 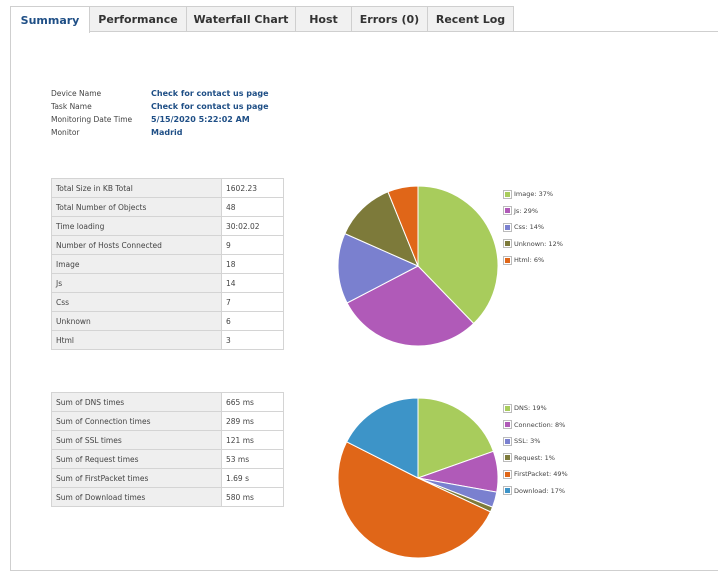 What do you see at coordinates (252, 440) in the screenshot?
I see `row-value: 121 ms` at bounding box center [252, 440].